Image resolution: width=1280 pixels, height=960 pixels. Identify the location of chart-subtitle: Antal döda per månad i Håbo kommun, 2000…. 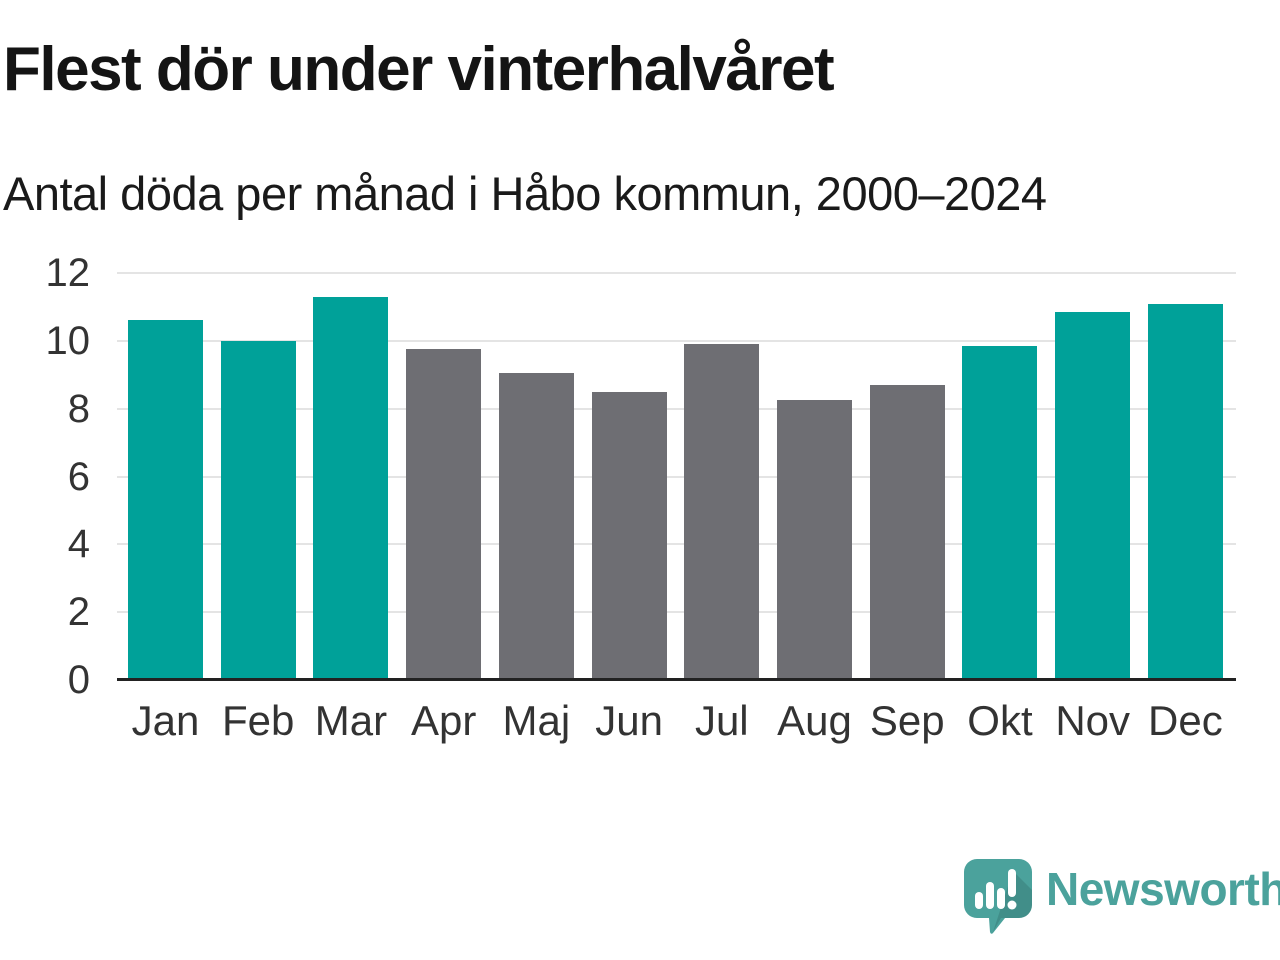
(525, 193).